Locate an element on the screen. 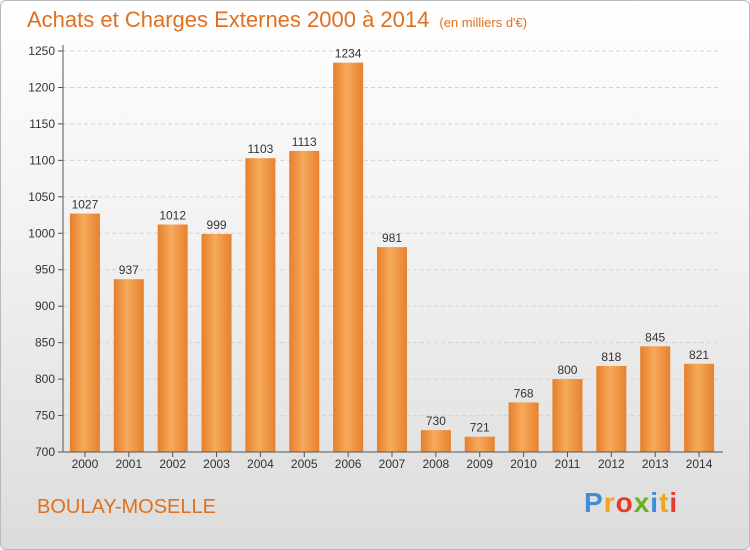 The image size is (750, 550). value-label-2006: 1234 is located at coordinates (348, 54).